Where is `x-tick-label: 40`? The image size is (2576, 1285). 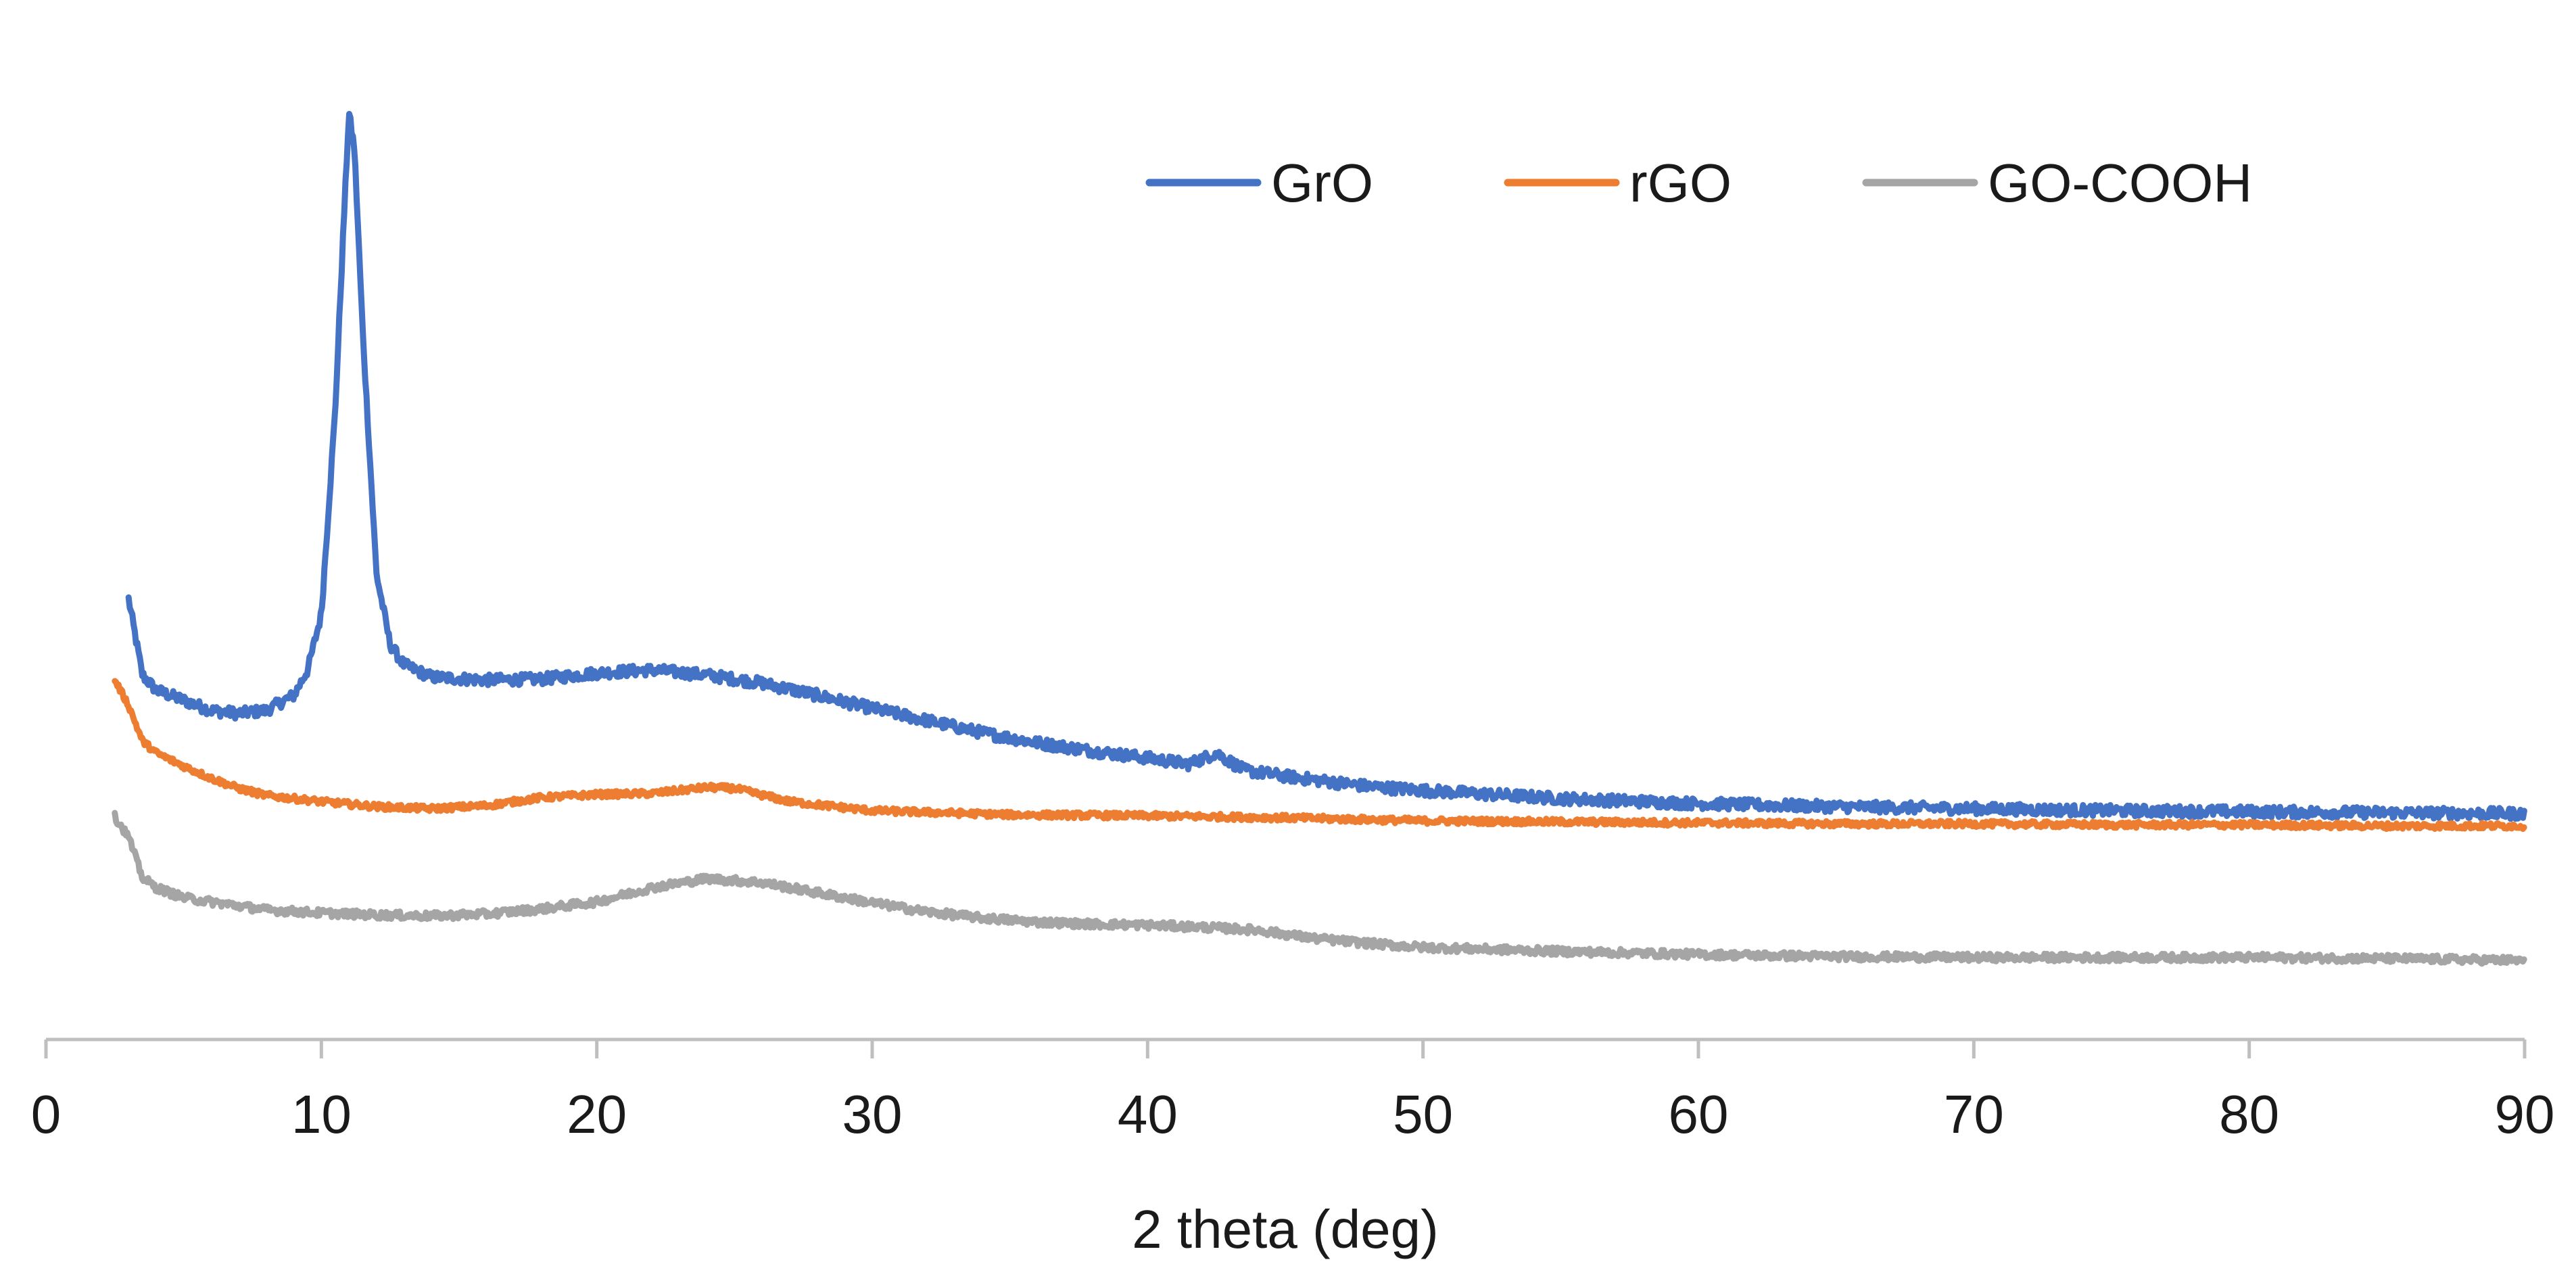
x-tick-label: 40 is located at coordinates (1148, 1114).